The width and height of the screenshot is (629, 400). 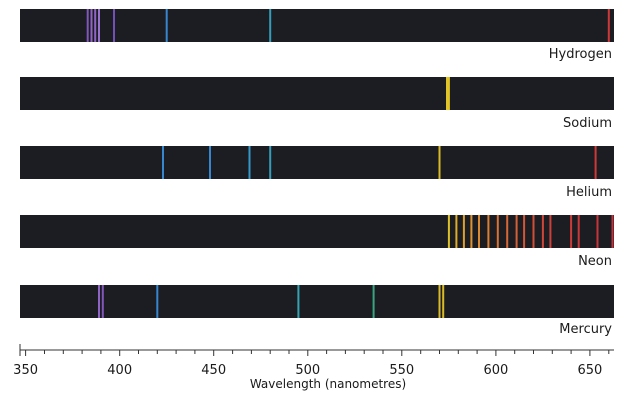 What do you see at coordinates (587, 123) in the screenshot?
I see `sodium-label: Sodium` at bounding box center [587, 123].